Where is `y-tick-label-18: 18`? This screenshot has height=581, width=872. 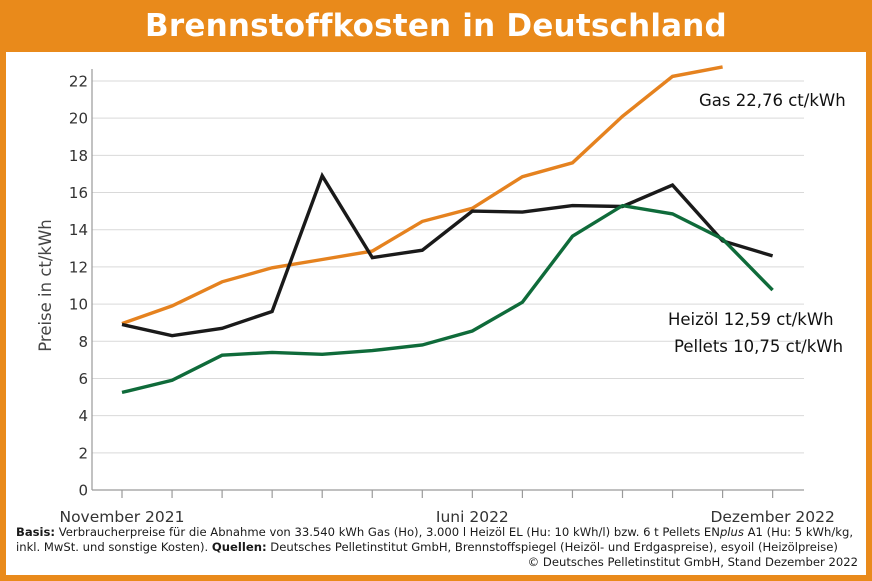 y-tick-label-18: 18 is located at coordinates (78, 156).